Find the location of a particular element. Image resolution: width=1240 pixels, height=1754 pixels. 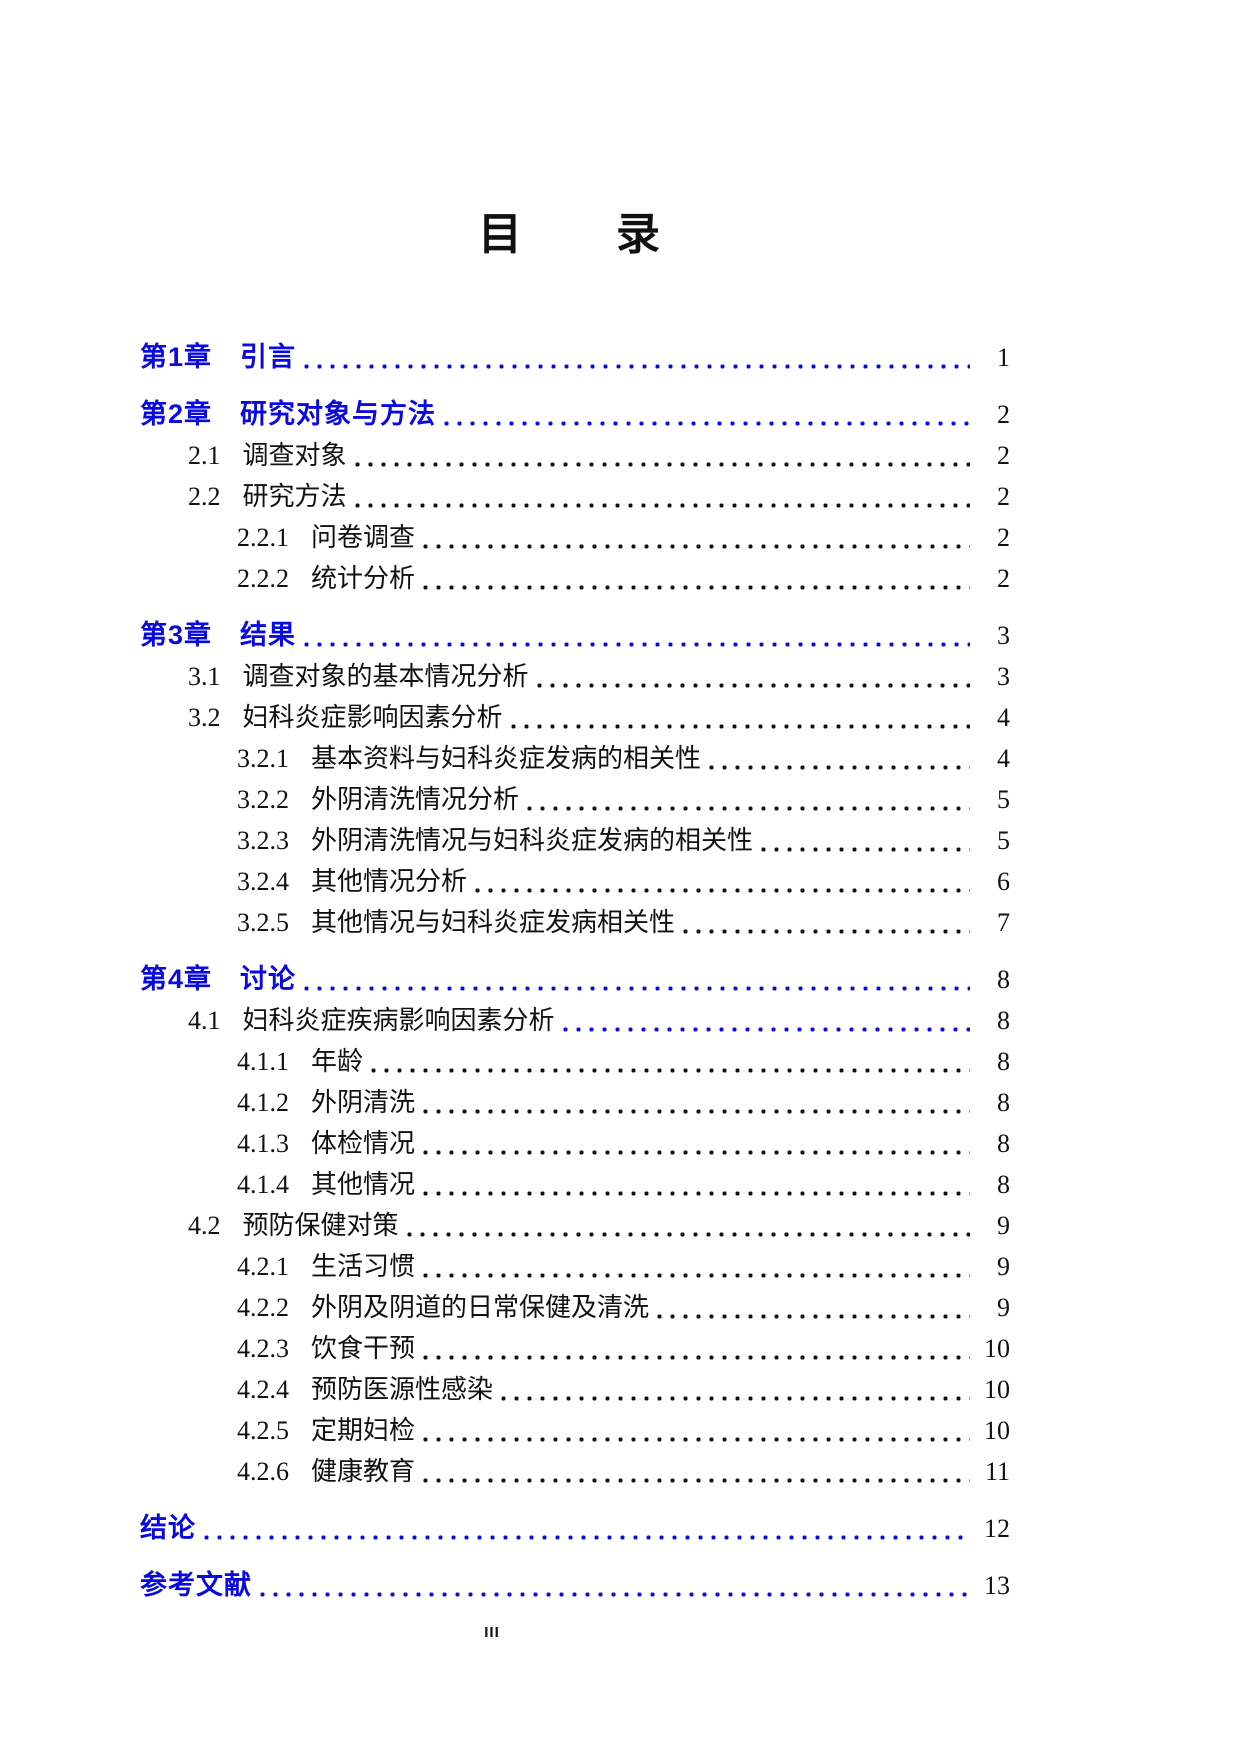

toc-entry-label: 问卷调查 is located at coordinates (363, 537).